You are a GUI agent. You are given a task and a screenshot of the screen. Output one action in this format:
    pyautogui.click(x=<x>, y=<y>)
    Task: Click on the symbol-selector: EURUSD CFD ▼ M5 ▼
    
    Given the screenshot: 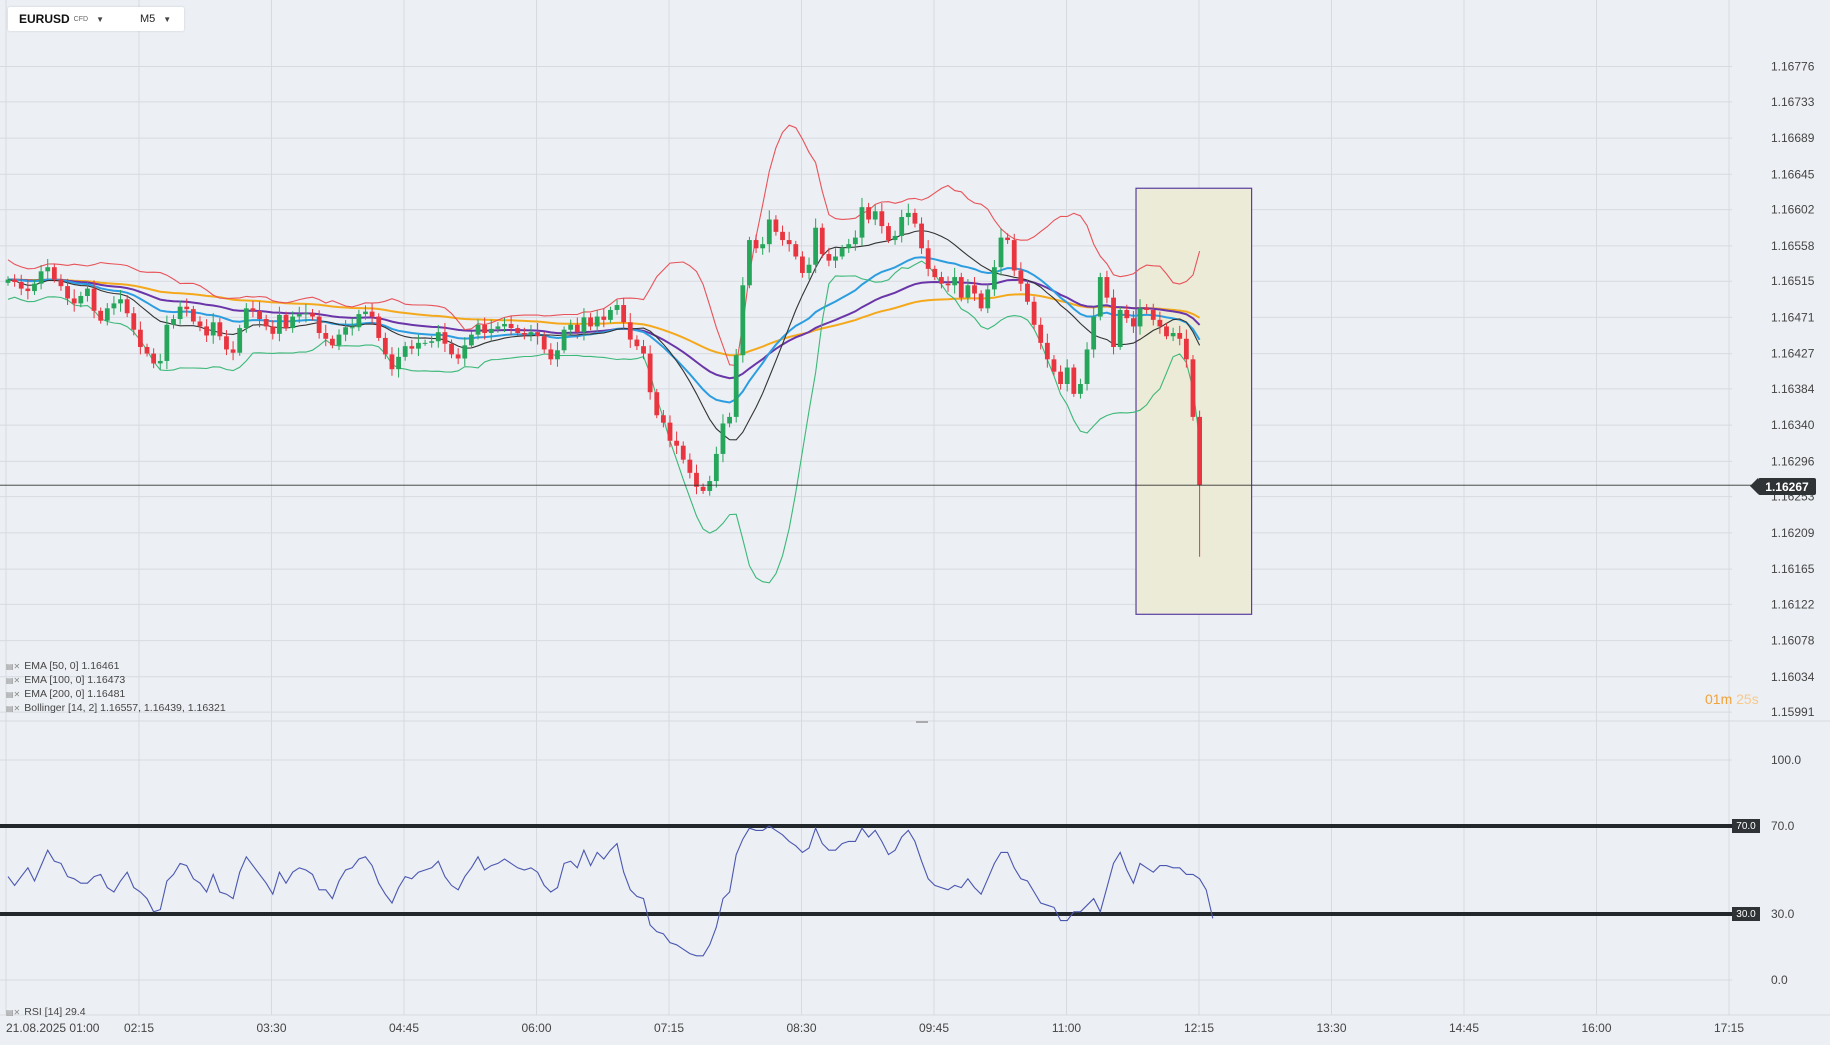 What is the action you would take?
    pyautogui.click(x=96, y=19)
    